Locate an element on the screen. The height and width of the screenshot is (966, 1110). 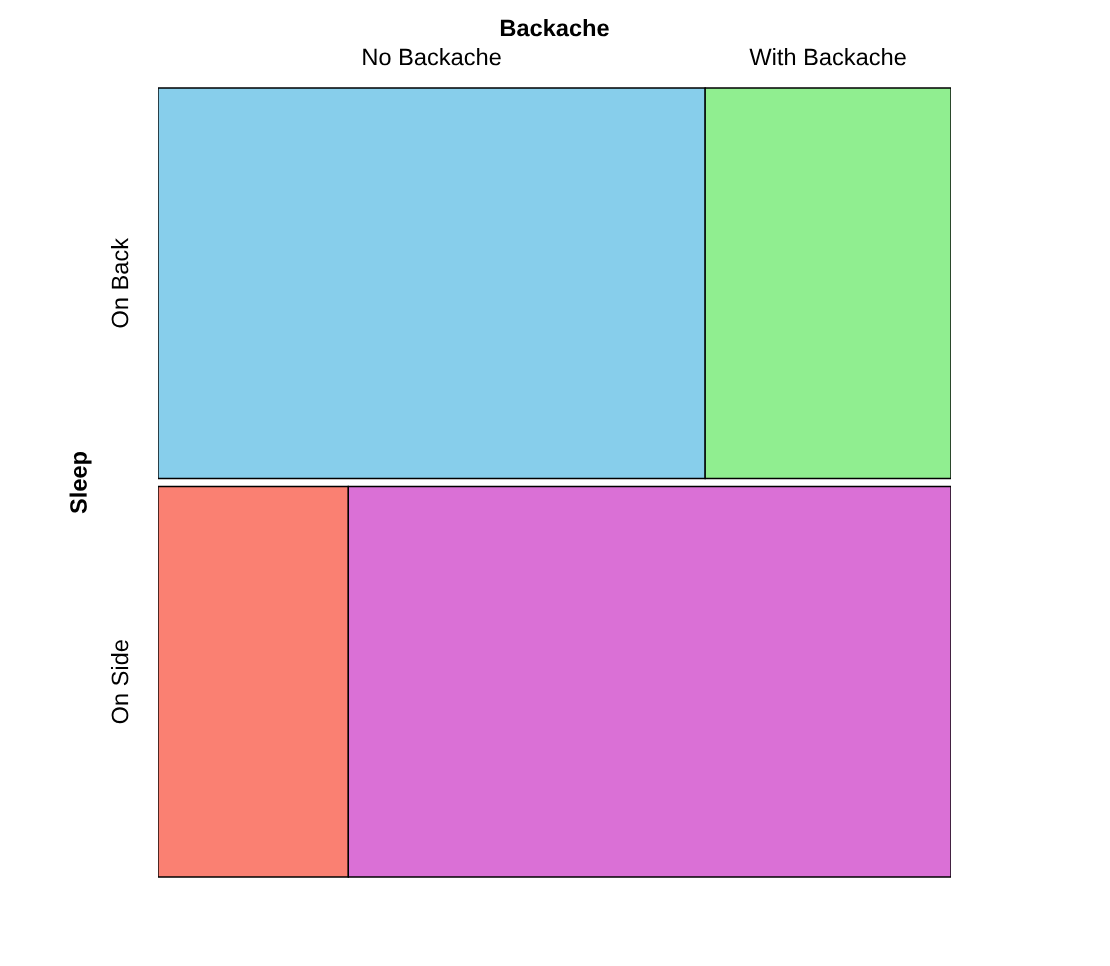
series-label: With Backache is located at coordinates (827, 57).